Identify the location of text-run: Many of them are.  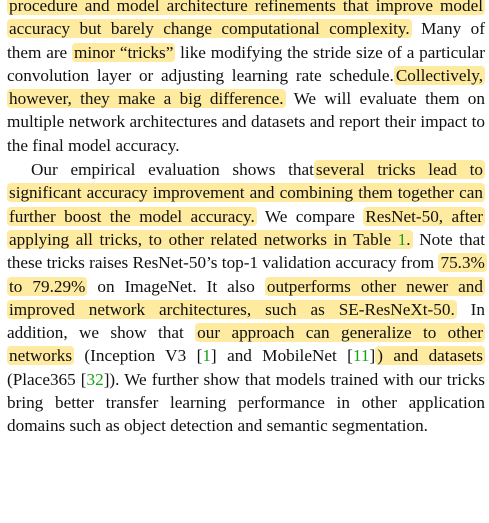
(246, 40).